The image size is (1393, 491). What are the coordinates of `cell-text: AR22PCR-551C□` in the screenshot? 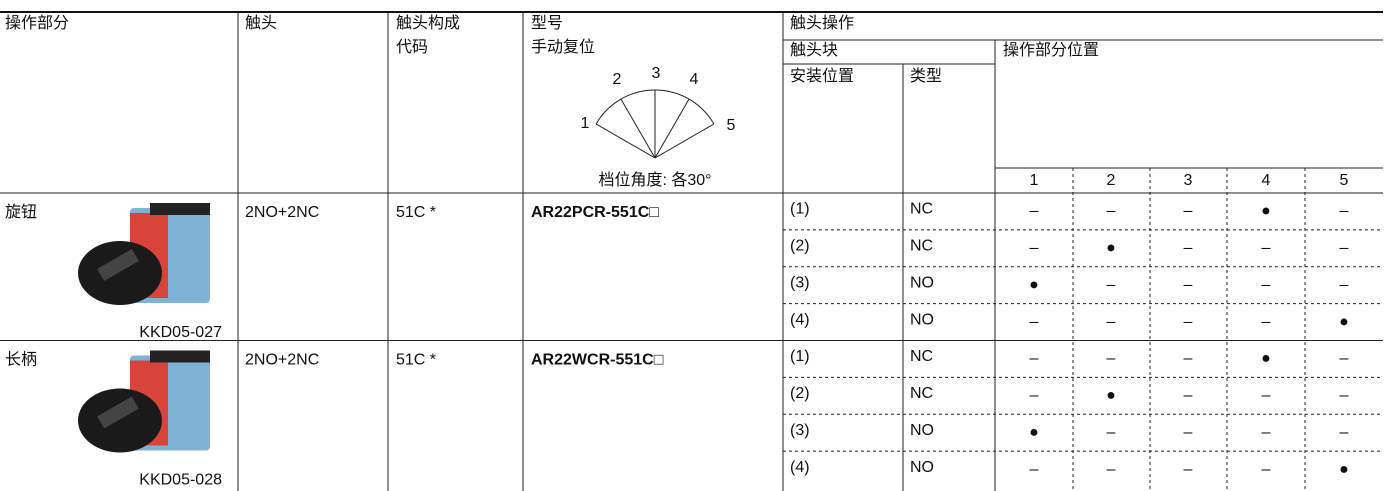 It's located at (595, 212).